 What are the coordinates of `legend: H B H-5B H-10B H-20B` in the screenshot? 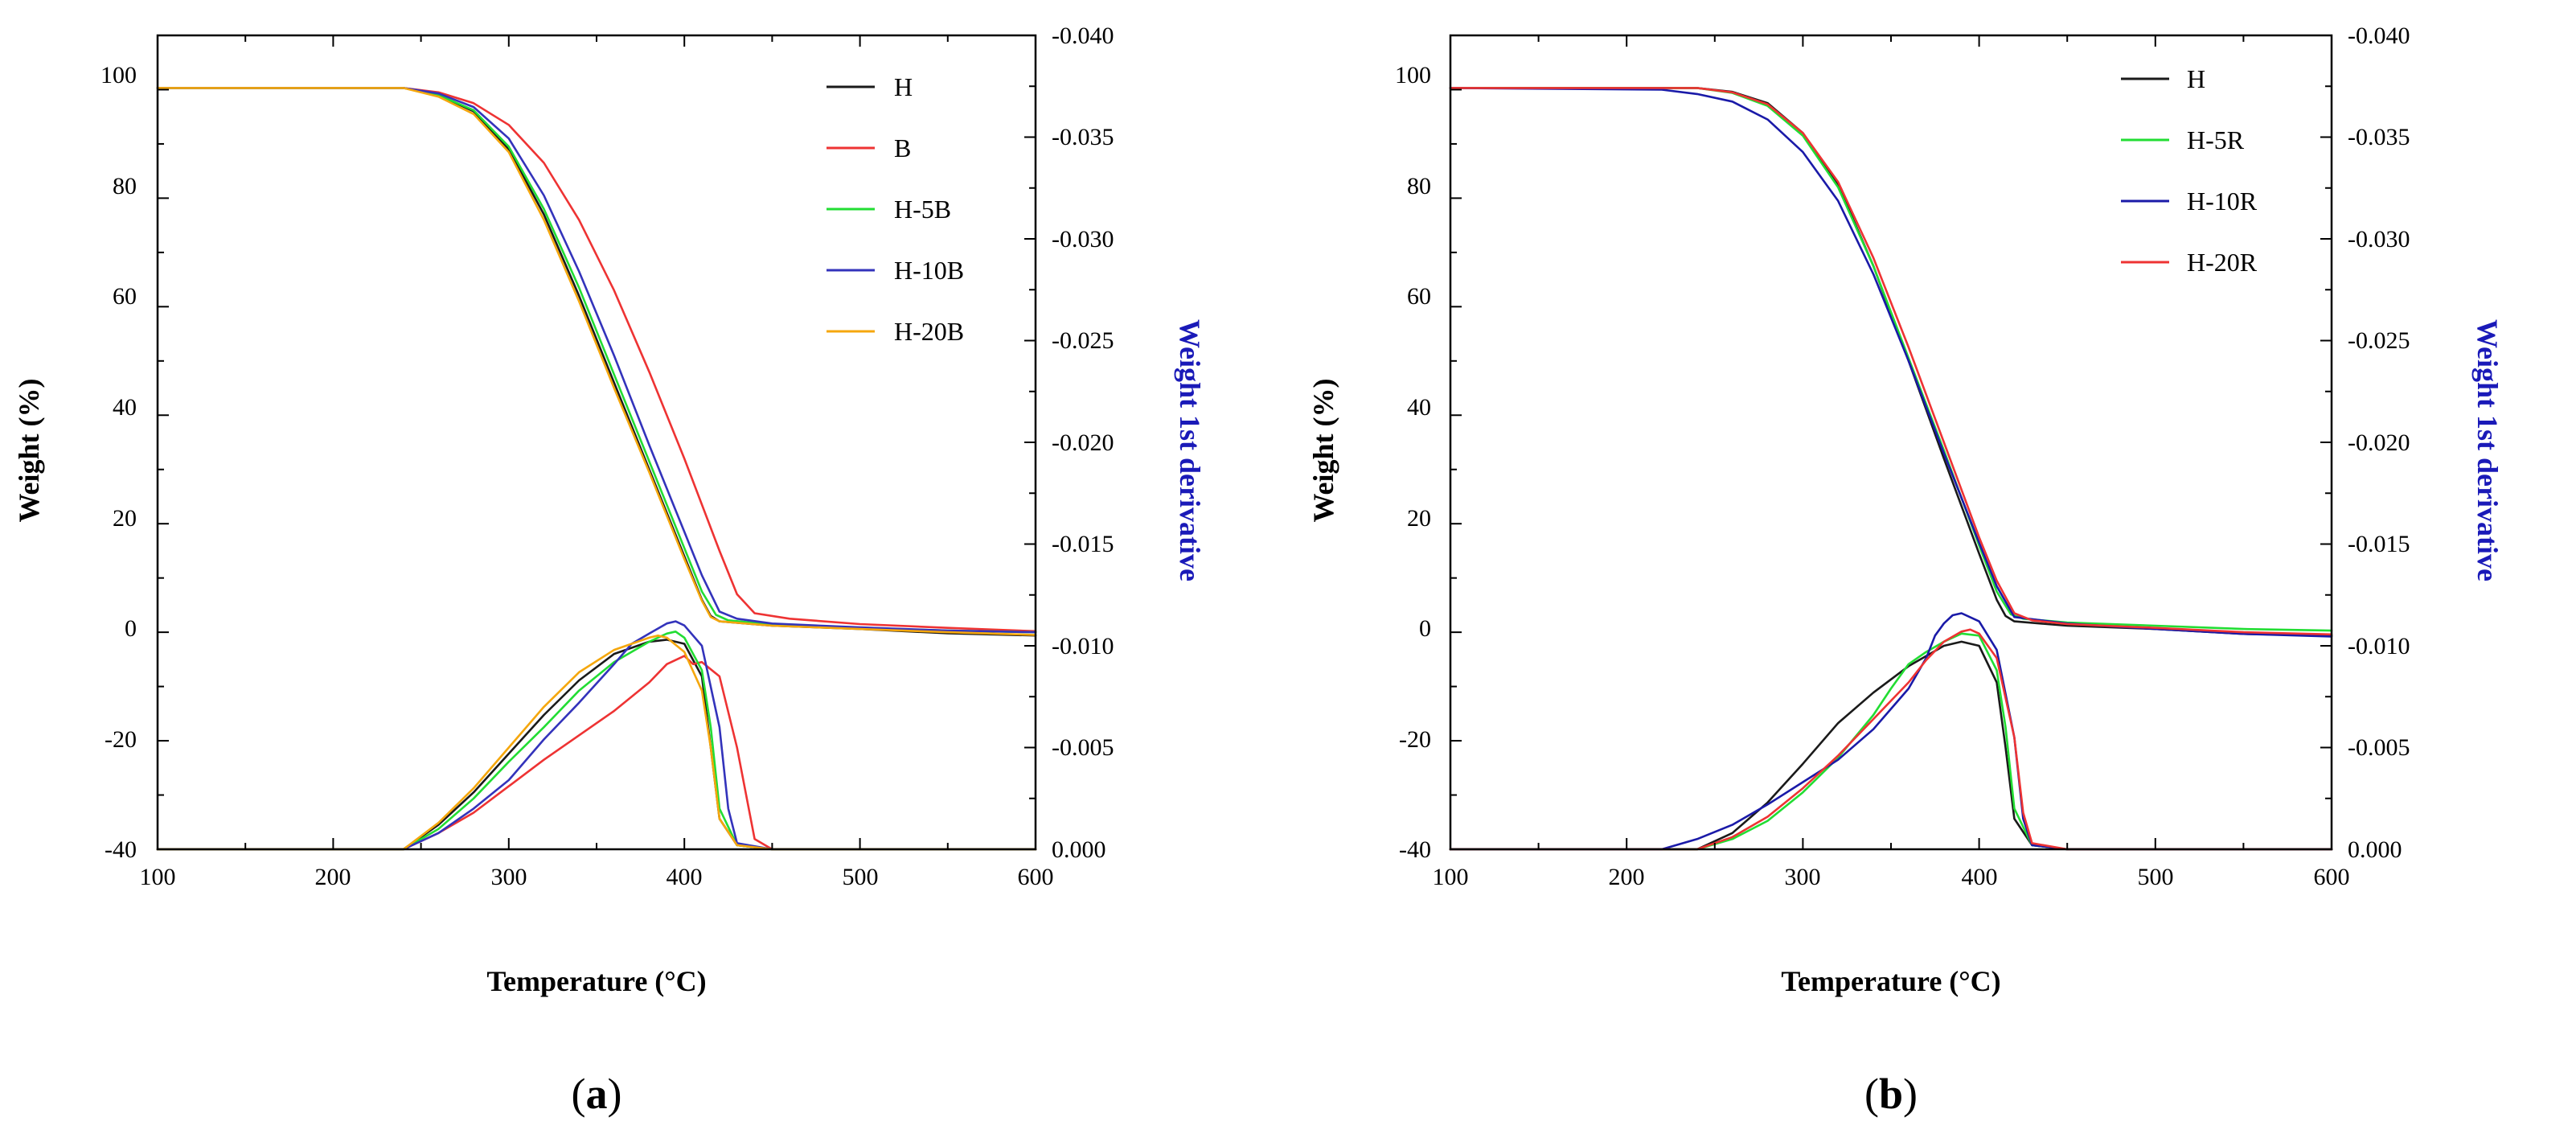 It's located at (896, 209).